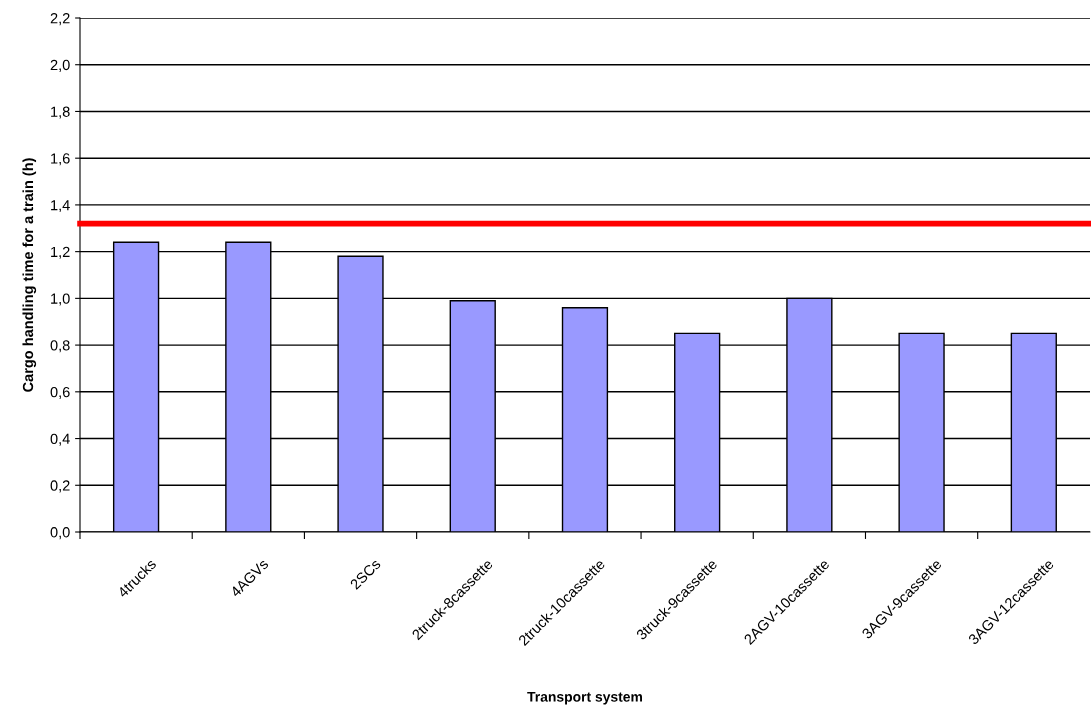 The height and width of the screenshot is (711, 1091). Describe the element at coordinates (60, 346) in the screenshot. I see `y-tick-label: 0,8` at that location.